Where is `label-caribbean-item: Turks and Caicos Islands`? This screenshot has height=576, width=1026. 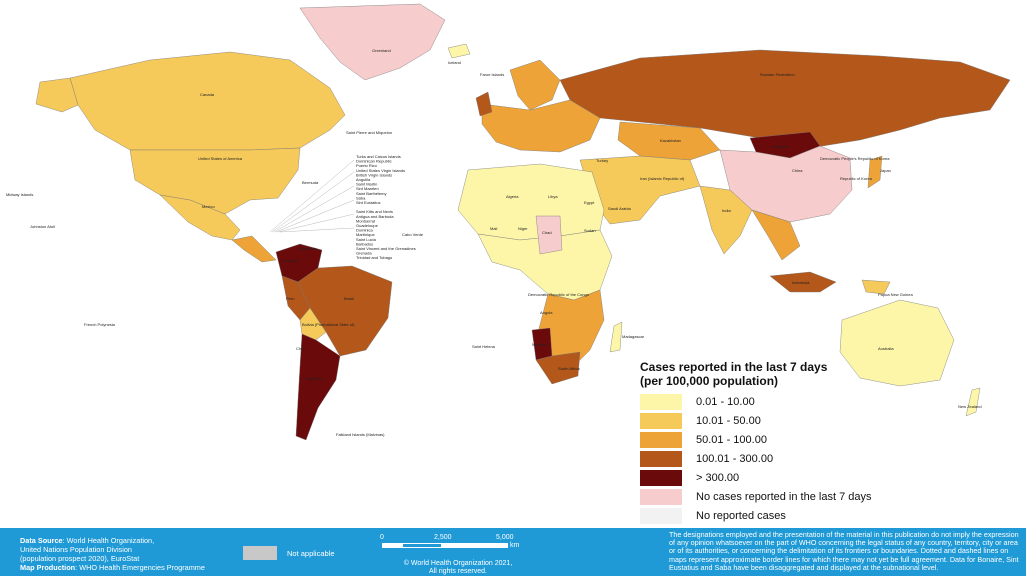 label-caribbean-item: Turks and Caicos Islands is located at coordinates (378, 156).